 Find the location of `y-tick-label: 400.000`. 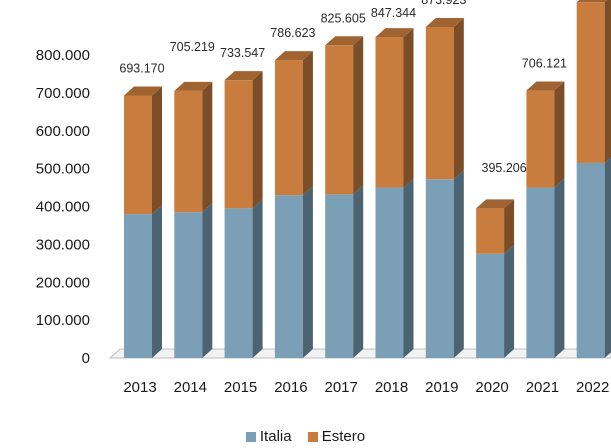

y-tick-label: 400.000 is located at coordinates (63, 207).